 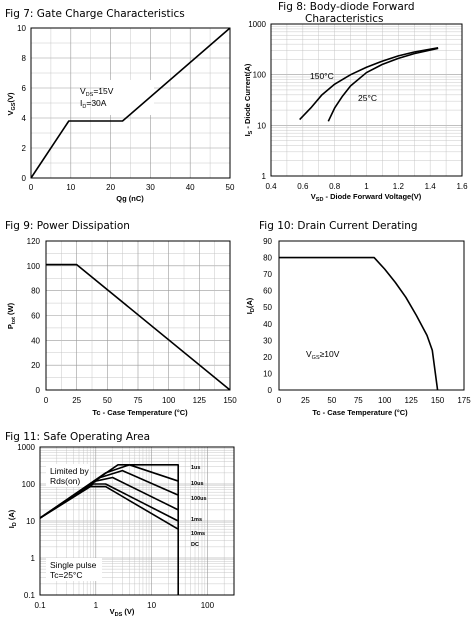 I want to click on fig10-annotation-vgs: VGS≥10V, so click(x=323, y=355).